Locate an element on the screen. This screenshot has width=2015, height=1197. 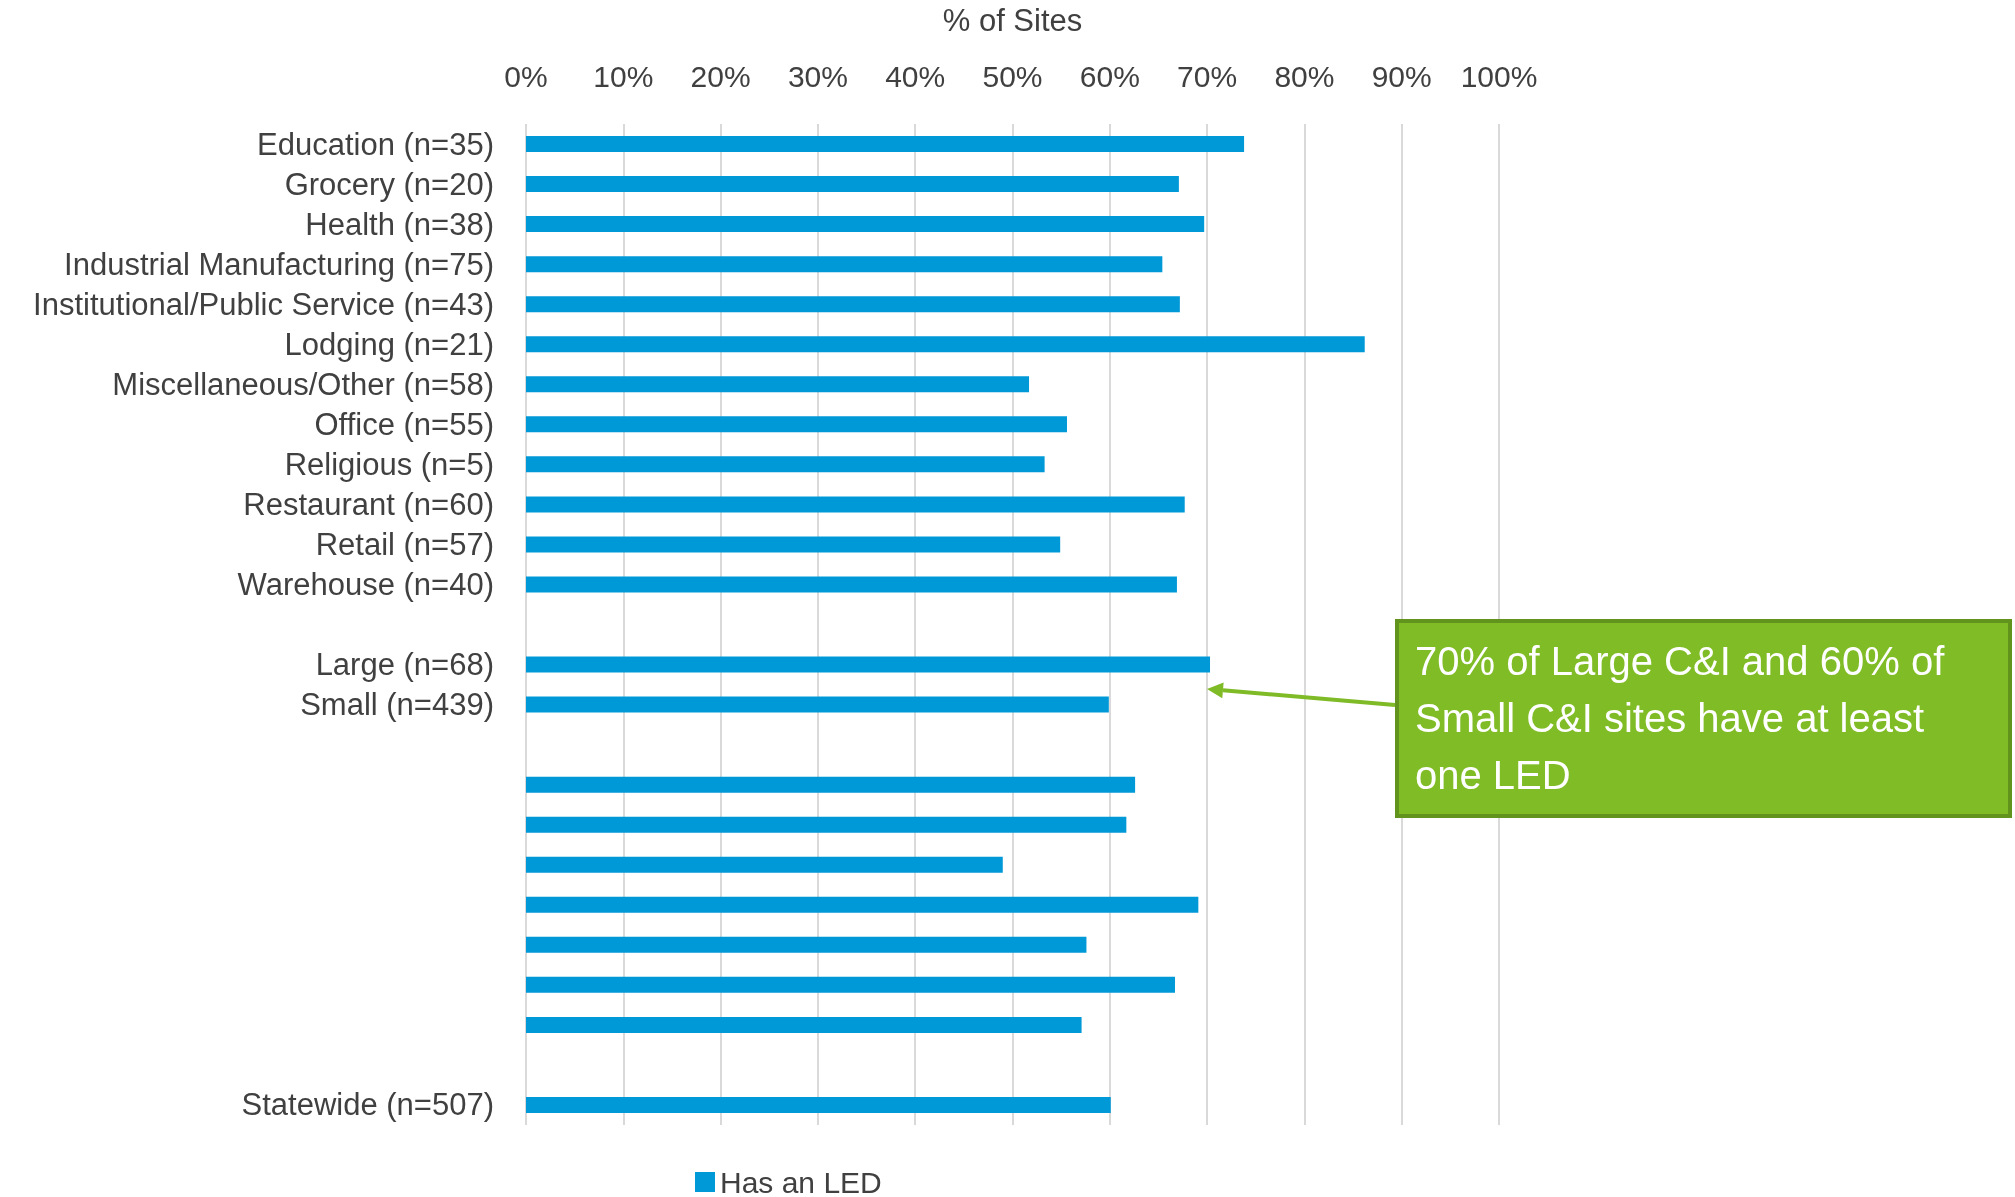
x-tick-label: 80% is located at coordinates (1304, 76).